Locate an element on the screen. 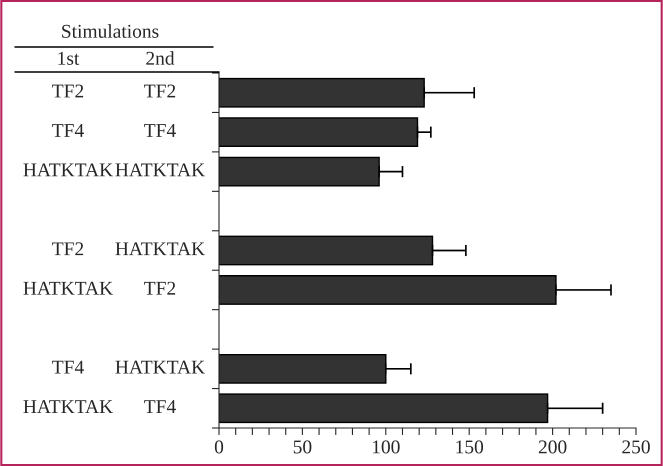  x-tick-label: 250 is located at coordinates (636, 447).